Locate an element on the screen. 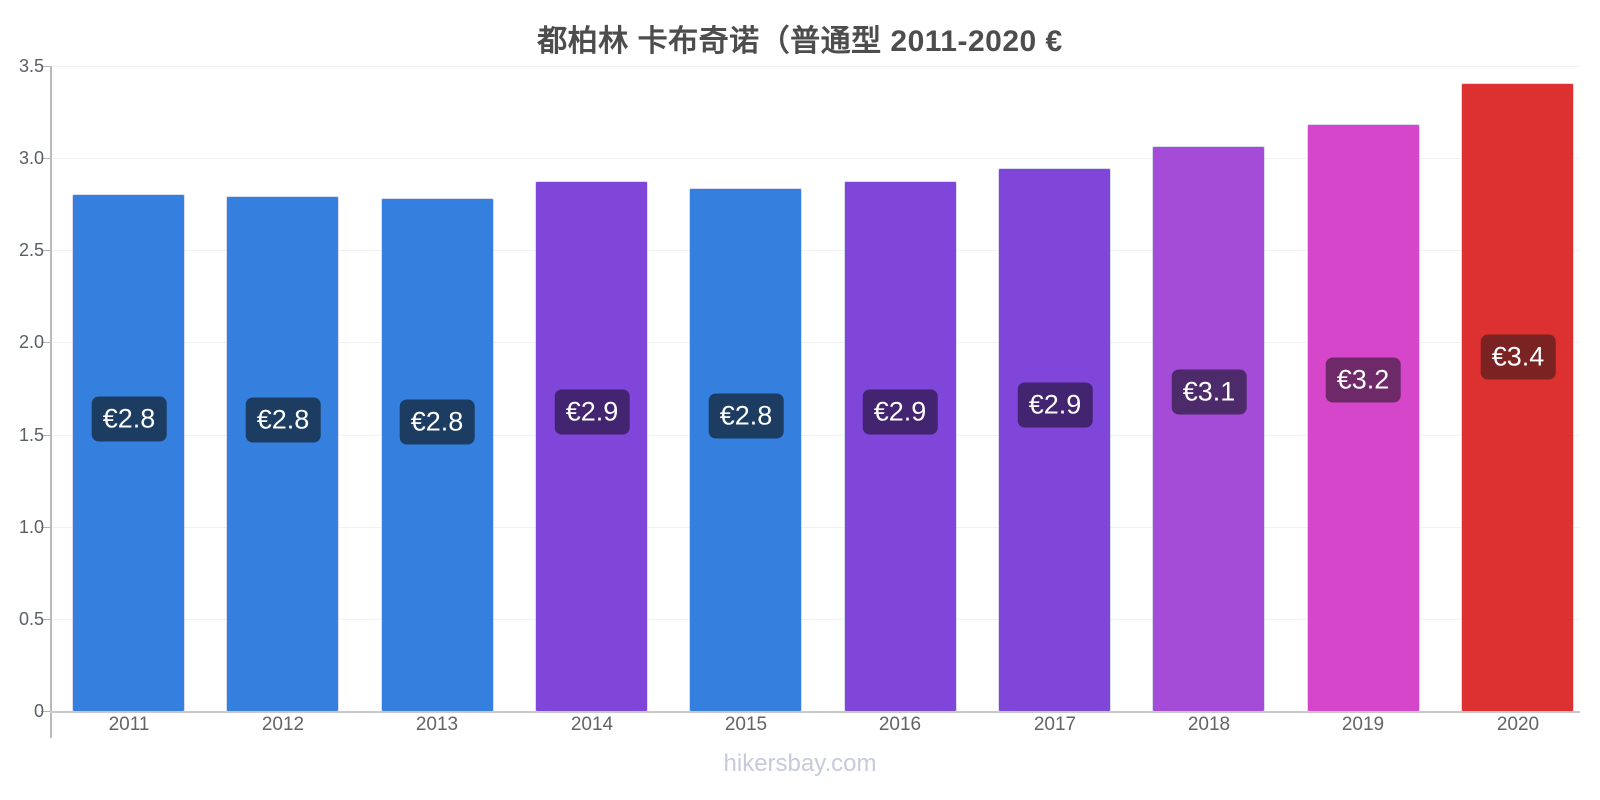  y-tick-label-1.5: 1.5 is located at coordinates (31, 435).